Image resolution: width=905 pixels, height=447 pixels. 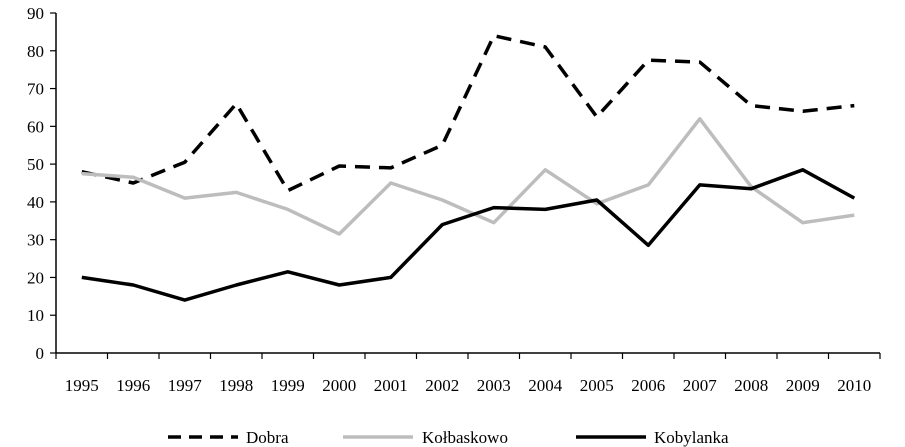 What do you see at coordinates (691, 437) in the screenshot?
I see `legend-label: Kobylanka` at bounding box center [691, 437].